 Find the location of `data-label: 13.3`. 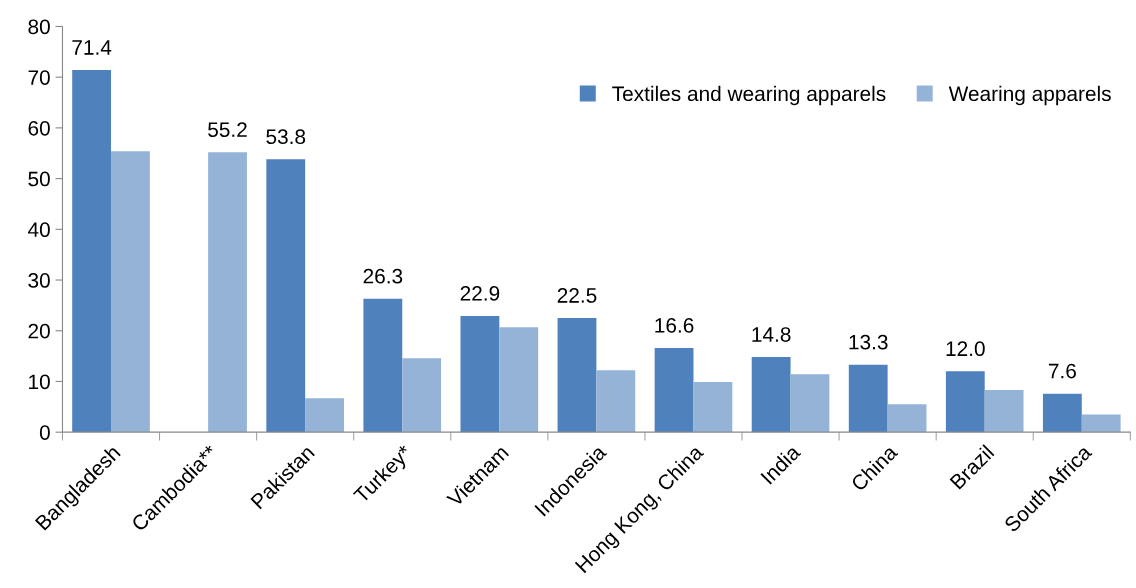

data-label: 13.3 is located at coordinates (868, 342).